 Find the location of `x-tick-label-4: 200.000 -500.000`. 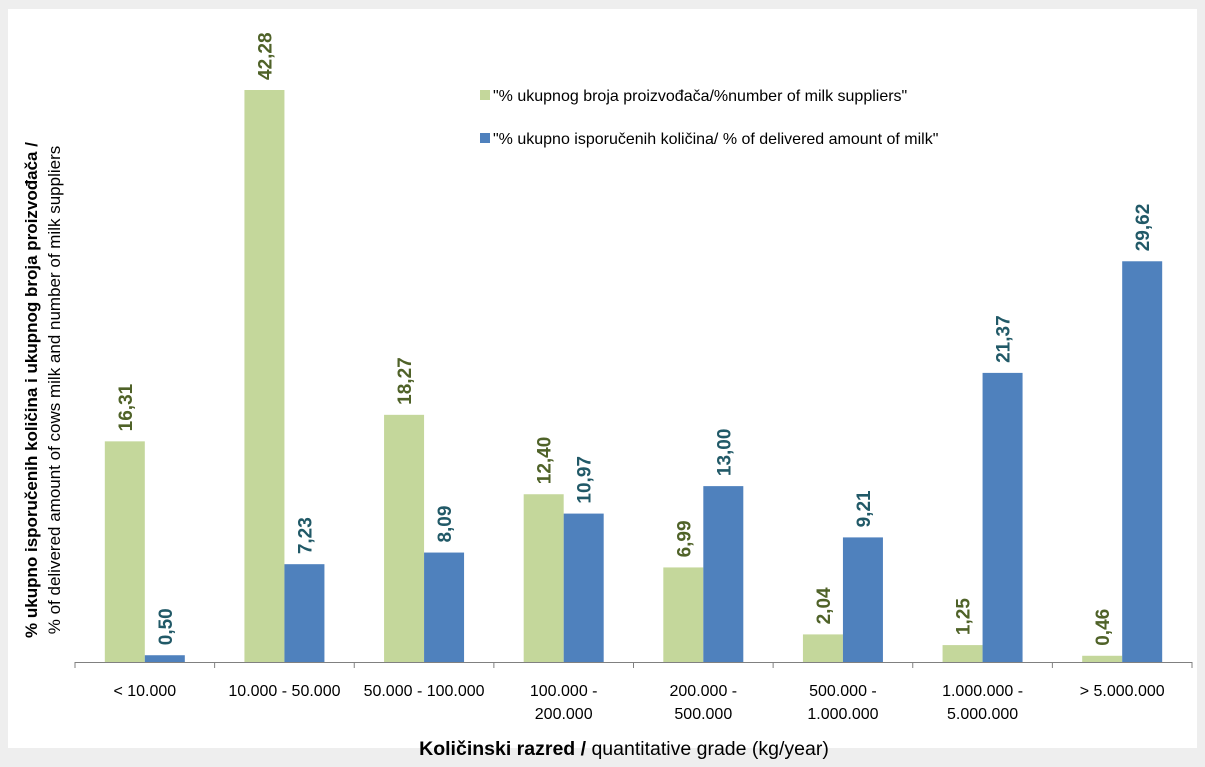

x-tick-label-4: 200.000 -500.000 is located at coordinates (704, 703).